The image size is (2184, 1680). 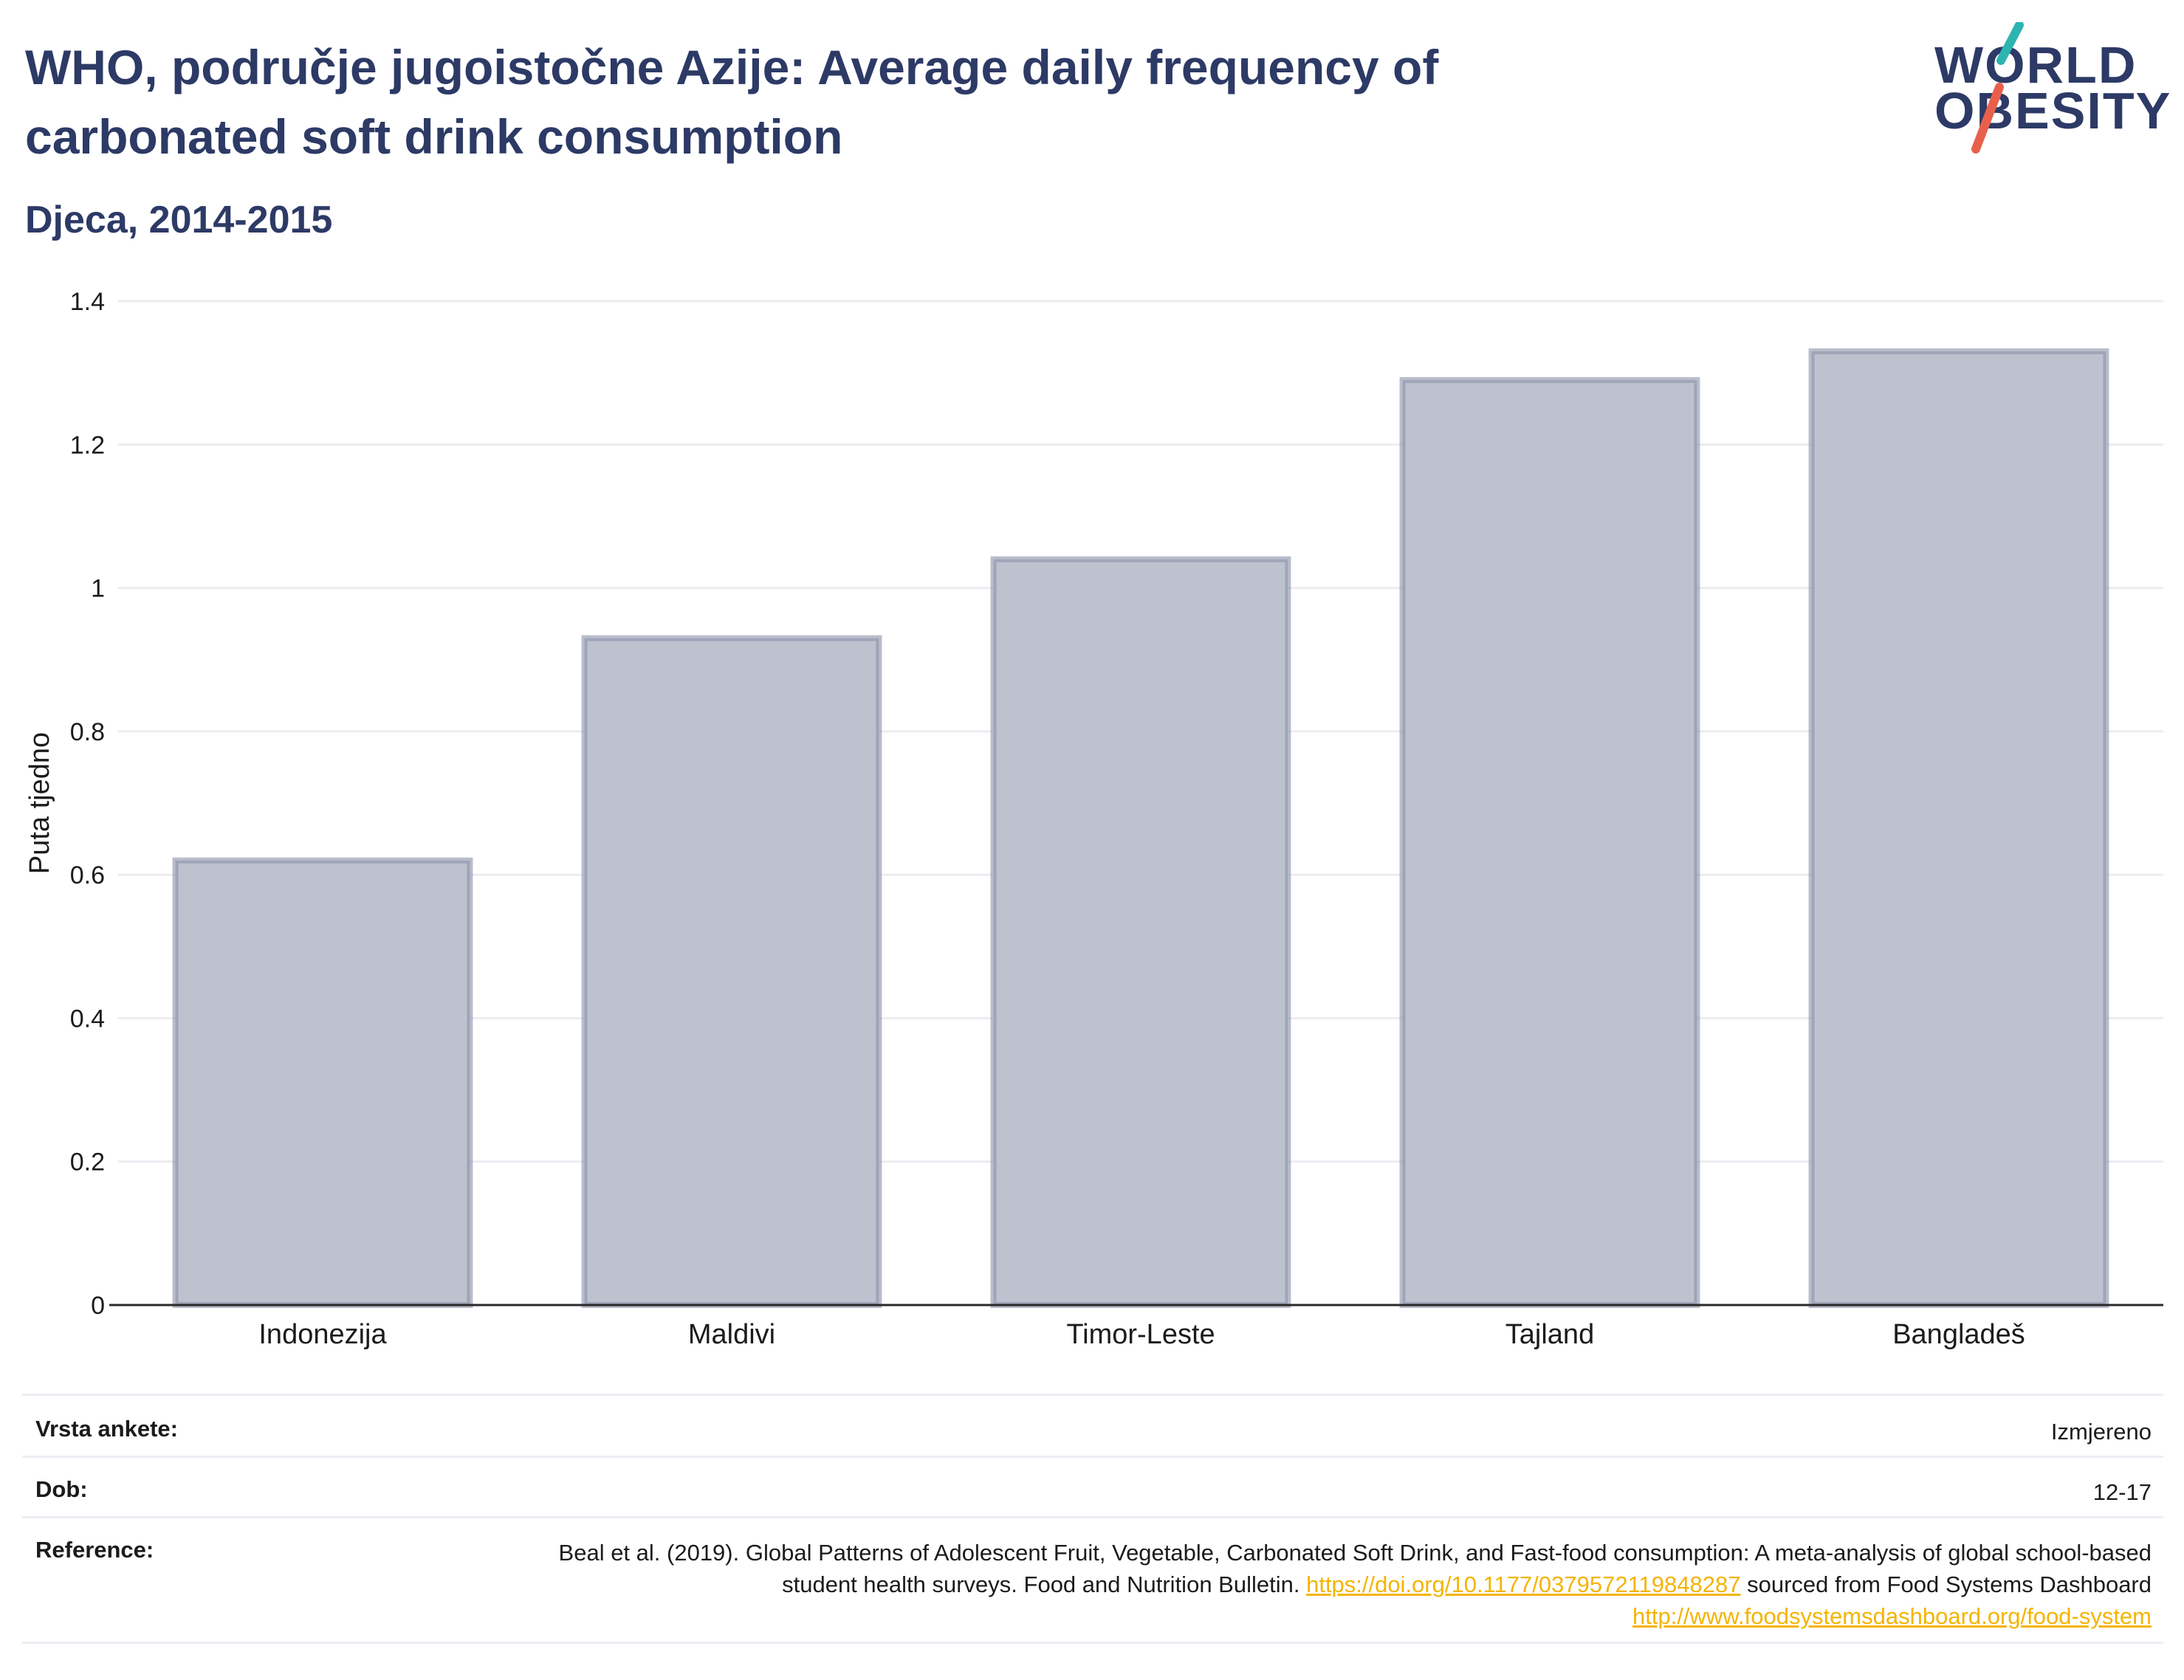 I want to click on y-axis-ticks: 0 0.2 0.4 0.6 0.8 1 1.2 1.4, so click(x=87, y=804).